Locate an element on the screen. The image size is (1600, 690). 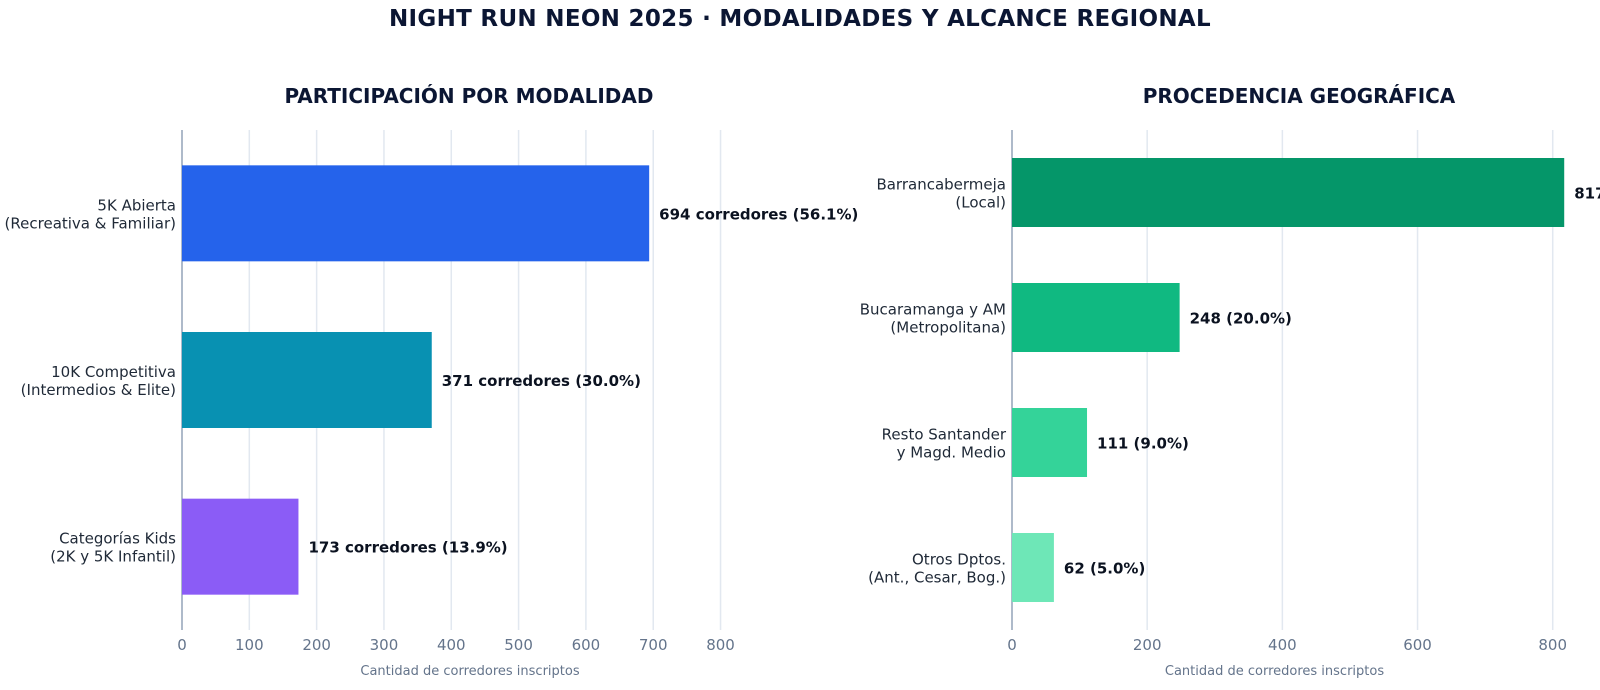
x-tick-label: 300 is located at coordinates (384, 645).